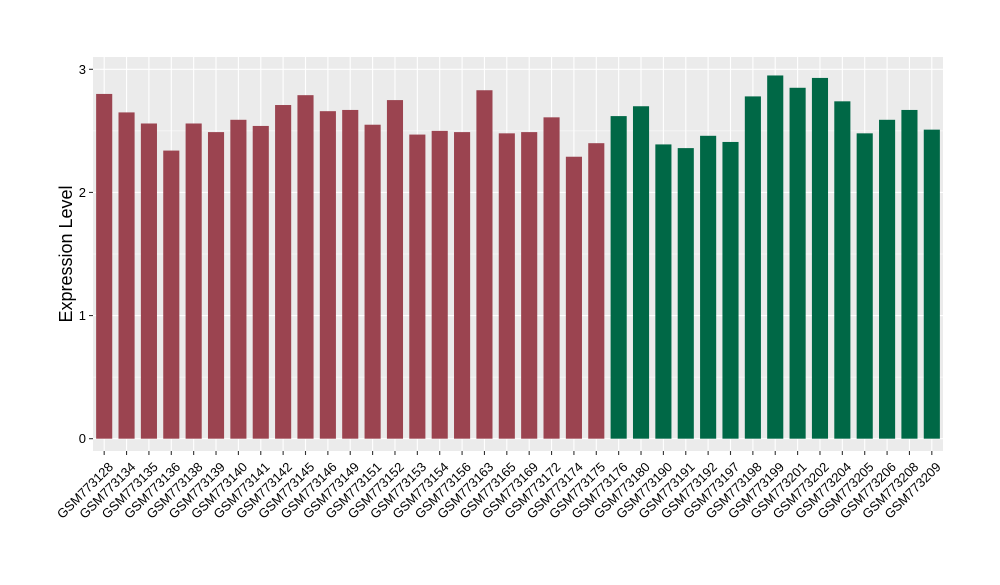 This screenshot has height=585, width=1000. Describe the element at coordinates (82, 192) in the screenshot. I see `y-tick-label: 2` at that location.